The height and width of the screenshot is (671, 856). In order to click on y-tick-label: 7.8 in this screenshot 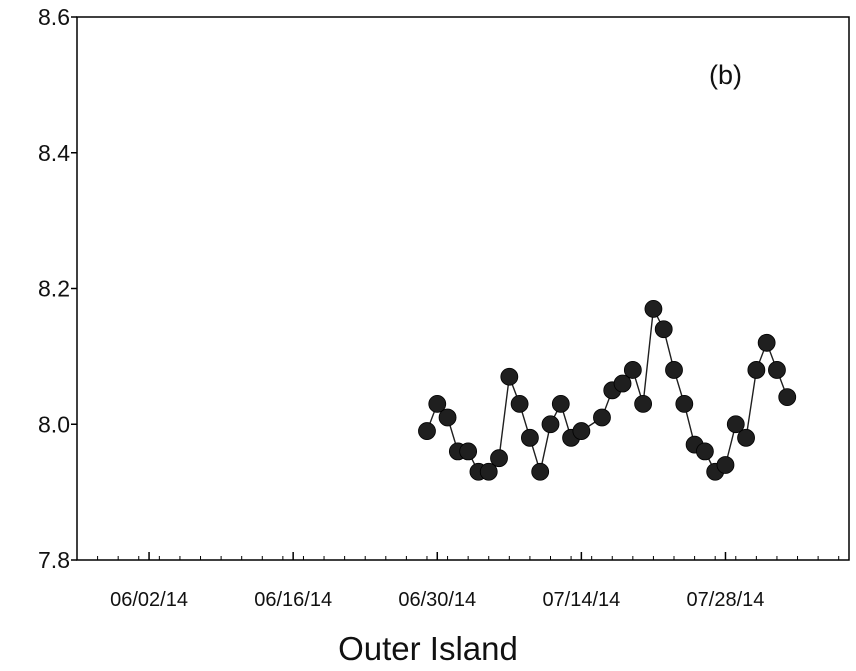, I will do `click(54, 560)`.